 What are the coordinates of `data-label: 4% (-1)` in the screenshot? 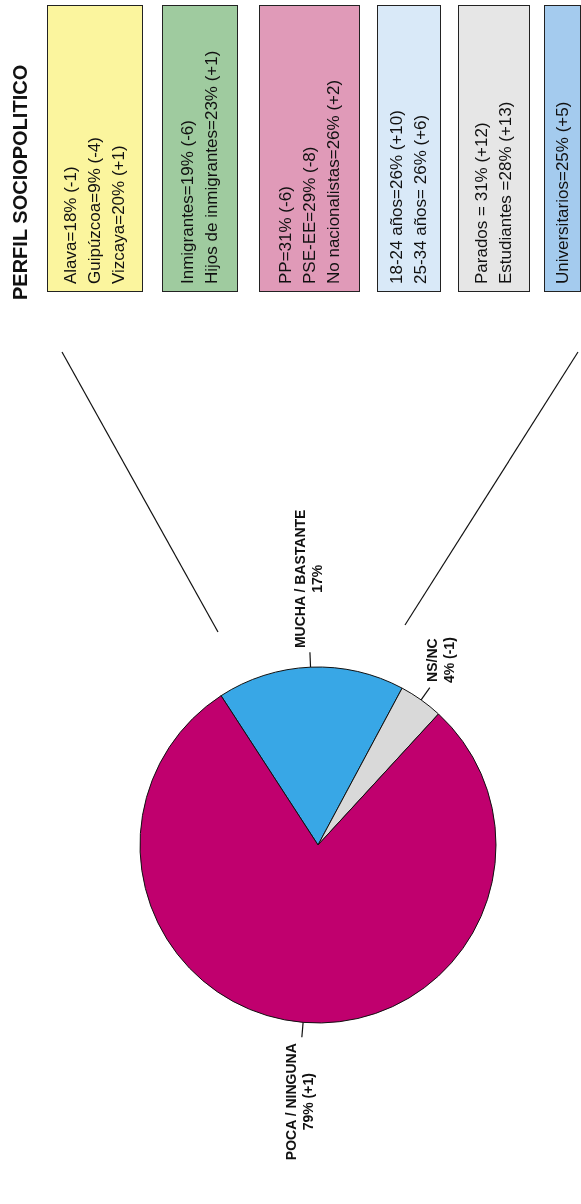 It's located at (448, 660).